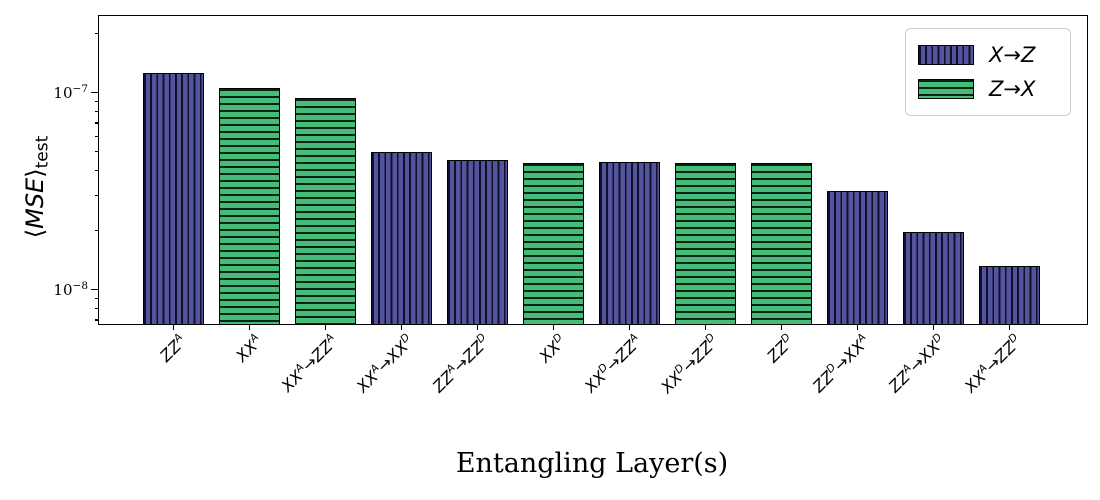 The width and height of the screenshot is (1100, 500). I want to click on legend-item-zx: Z→X, so click(988, 89).